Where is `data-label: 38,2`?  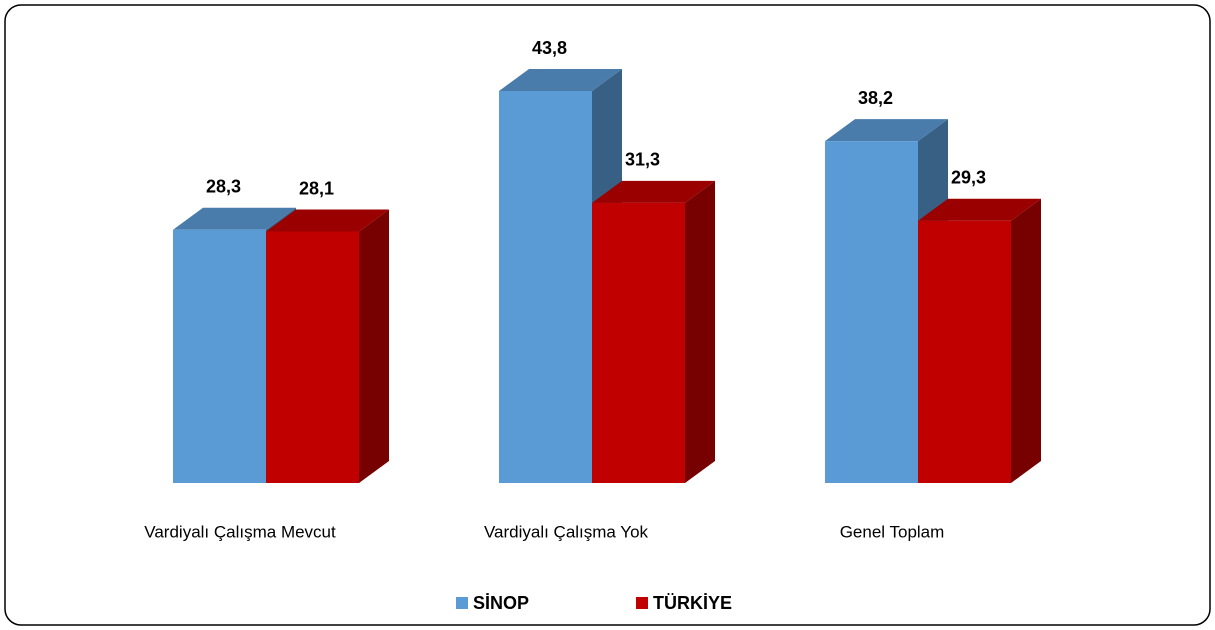
data-label: 38,2 is located at coordinates (875, 98).